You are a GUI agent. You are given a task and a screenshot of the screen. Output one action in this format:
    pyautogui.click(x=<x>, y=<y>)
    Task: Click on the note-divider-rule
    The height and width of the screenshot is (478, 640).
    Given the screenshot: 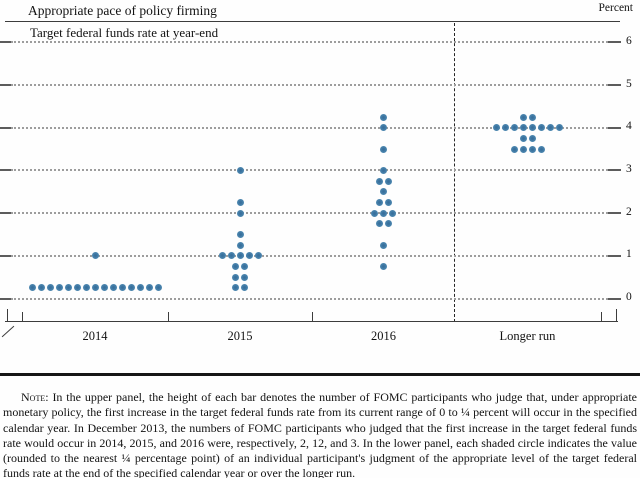 What is the action you would take?
    pyautogui.click(x=320, y=374)
    